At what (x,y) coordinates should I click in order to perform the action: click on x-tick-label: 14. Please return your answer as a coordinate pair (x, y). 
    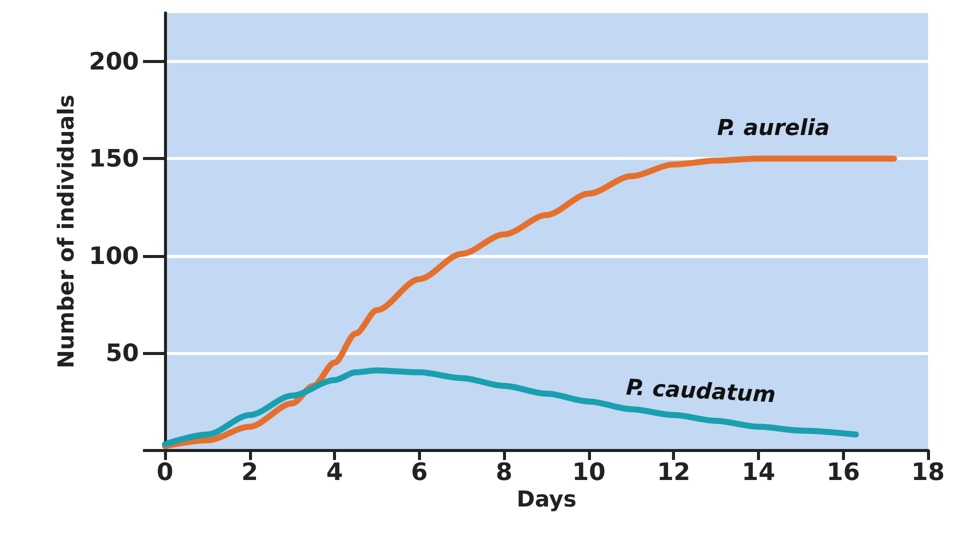
    Looking at the image, I should click on (759, 472).